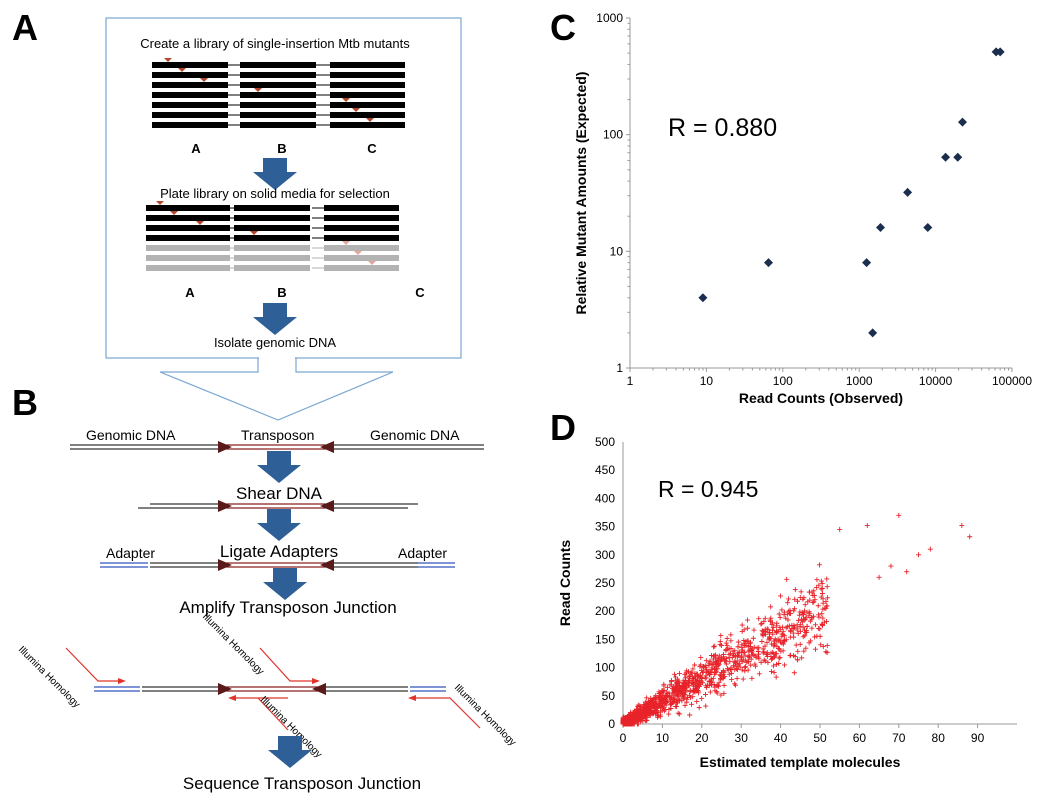  Describe the element at coordinates (978, 738) in the screenshot. I see `x-tick-label: 90` at that location.